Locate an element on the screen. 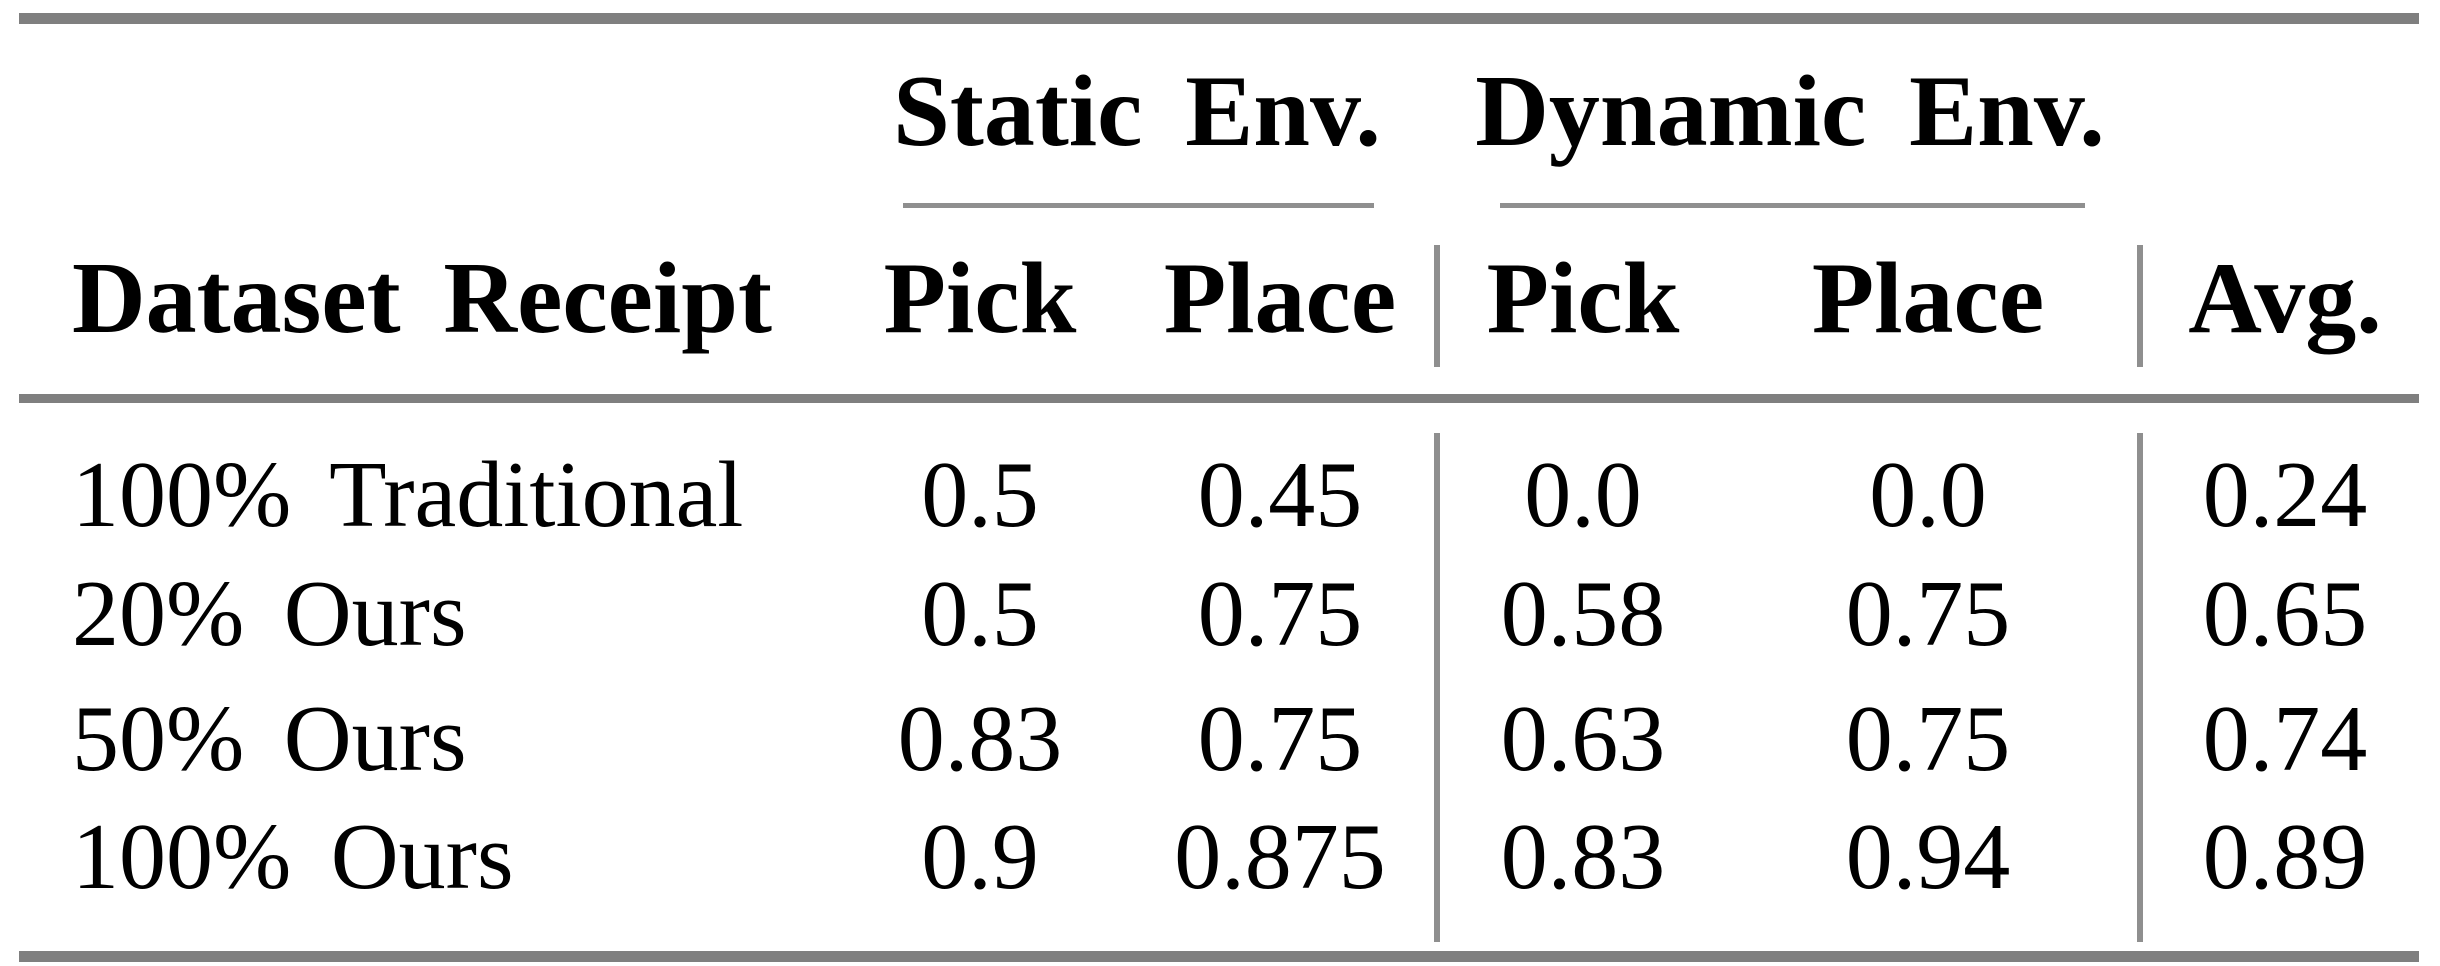 This screenshot has height=966, width=2440. row-label: 100% Ours is located at coordinates (293, 857).